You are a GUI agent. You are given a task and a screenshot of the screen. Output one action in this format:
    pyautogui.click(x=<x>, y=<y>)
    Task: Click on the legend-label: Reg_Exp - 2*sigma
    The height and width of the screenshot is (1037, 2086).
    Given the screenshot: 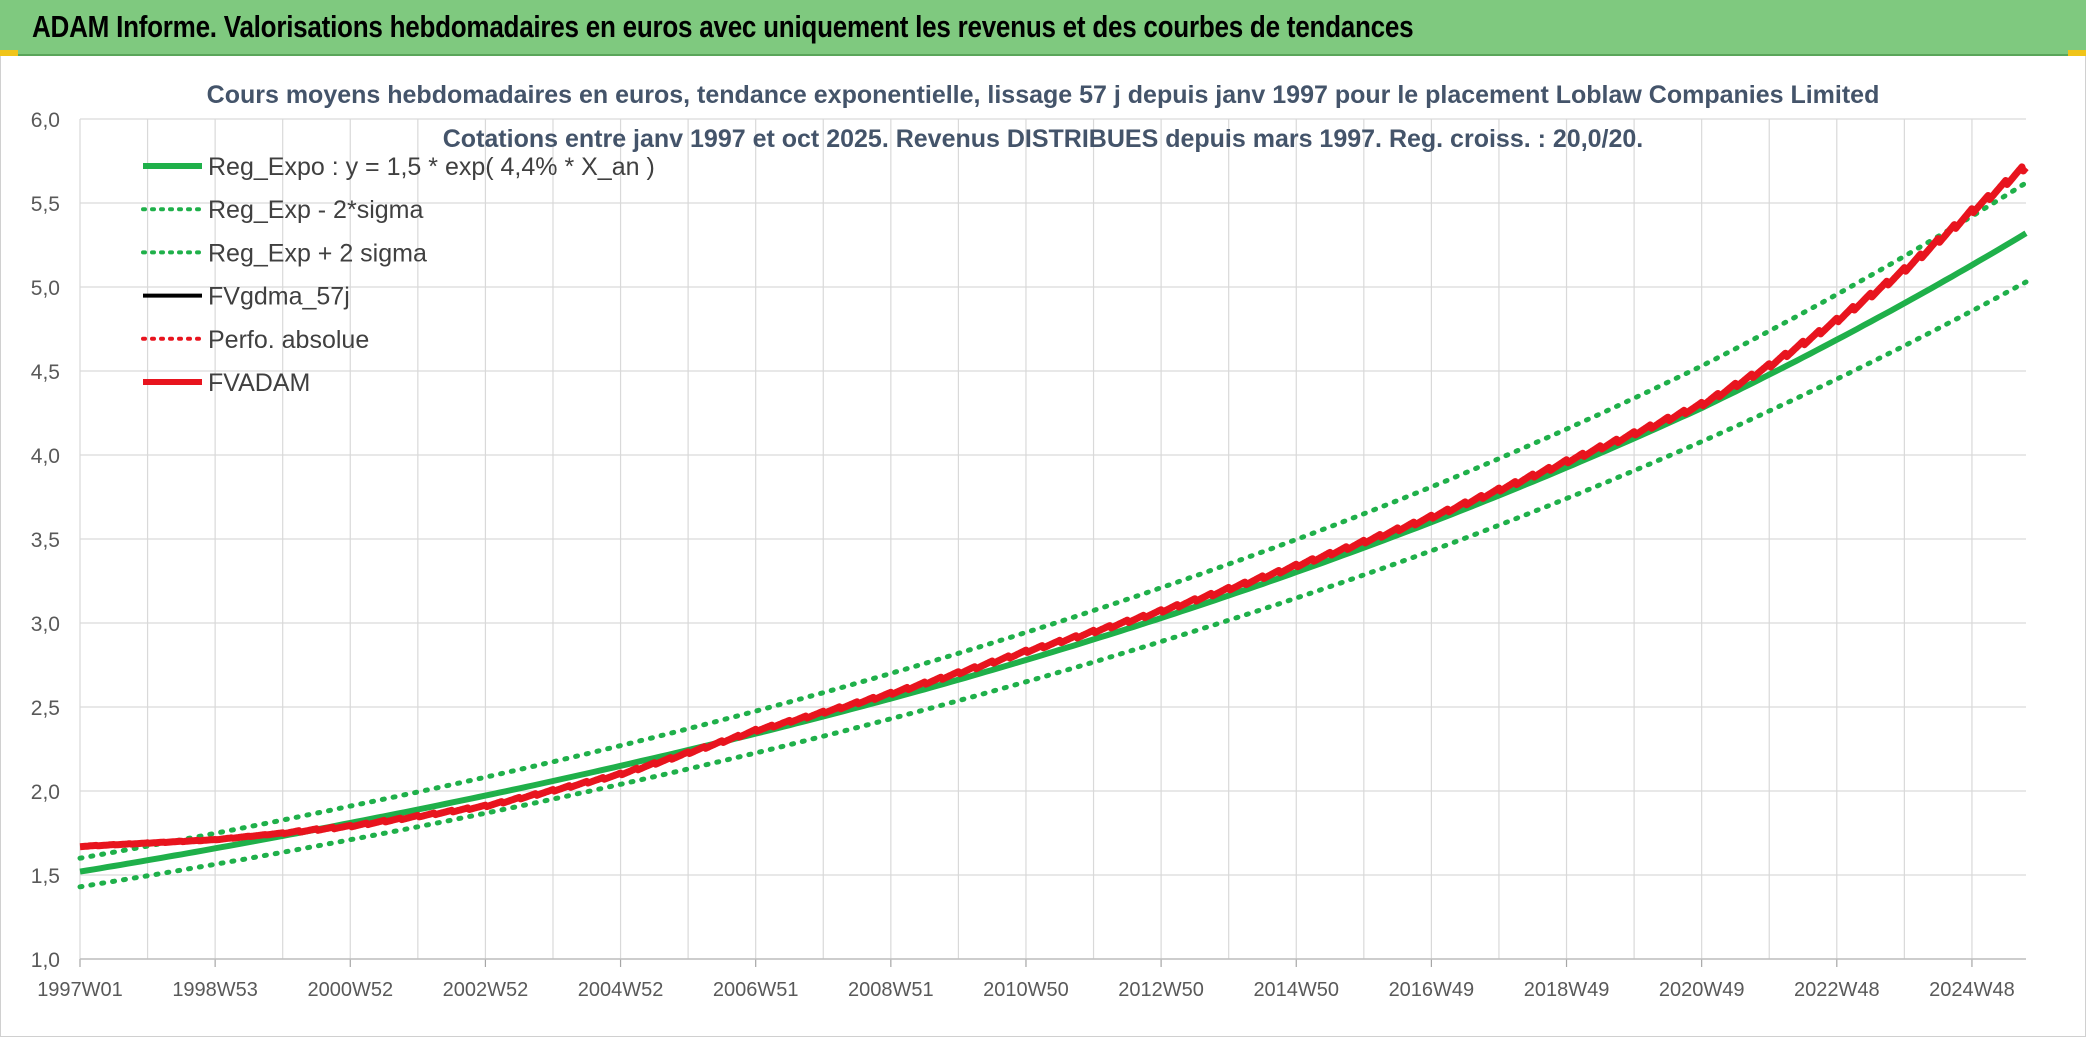 What is the action you would take?
    pyautogui.click(x=315, y=210)
    